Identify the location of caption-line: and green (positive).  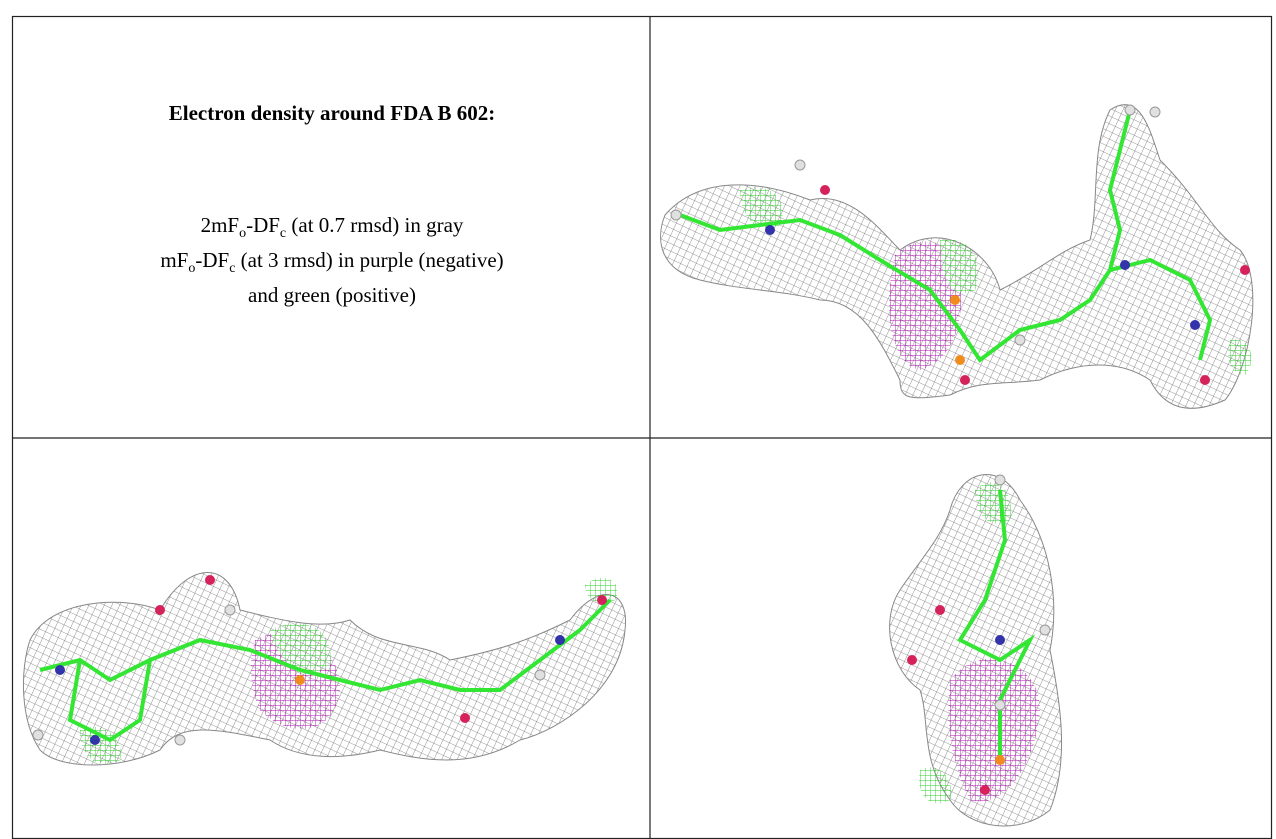
(332, 295).